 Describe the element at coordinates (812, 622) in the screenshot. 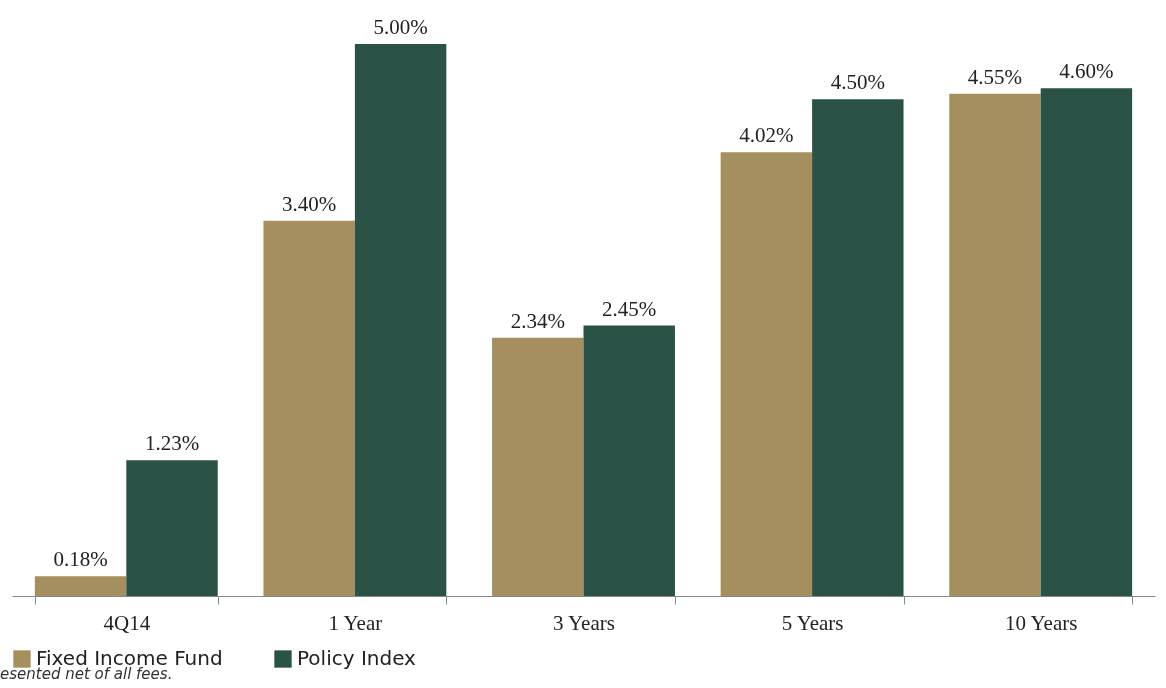

I see `x-tick-label: 5 Years` at that location.